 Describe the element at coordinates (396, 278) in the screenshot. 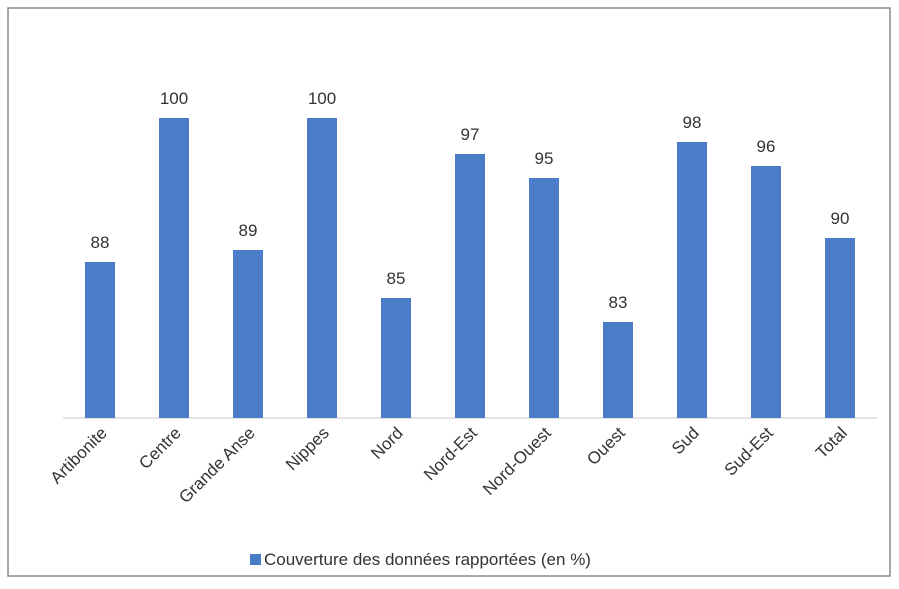

I see `data-label: 85` at that location.